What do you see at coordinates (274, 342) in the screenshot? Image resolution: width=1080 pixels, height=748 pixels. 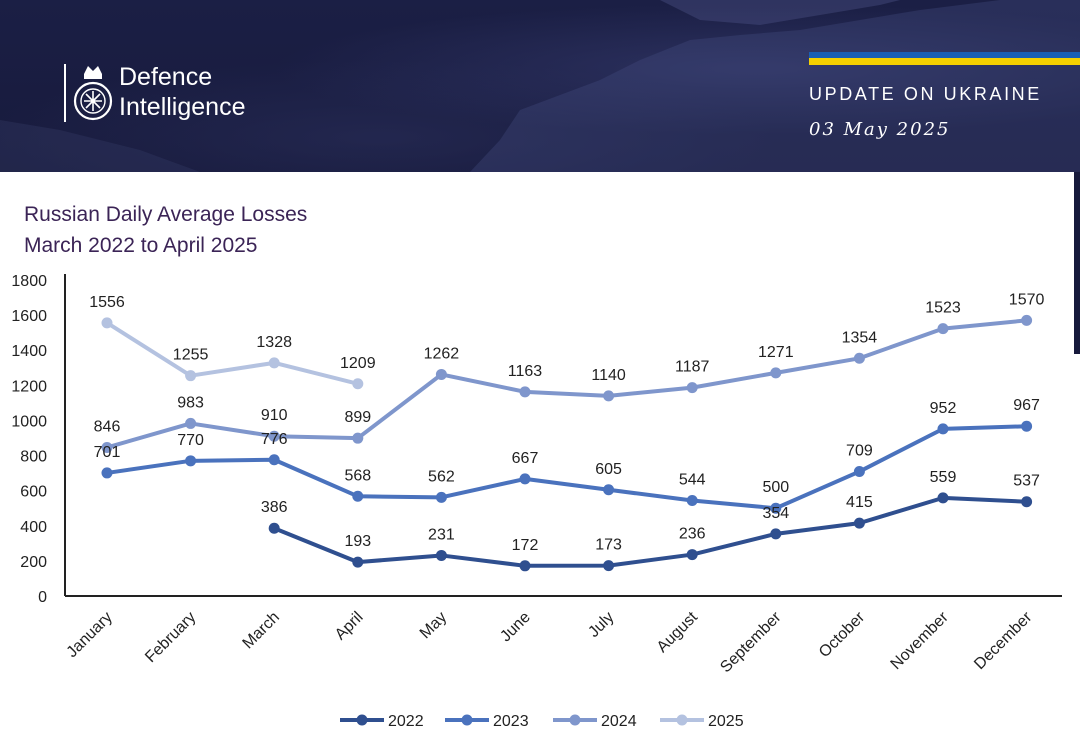 I see `data-label-2025: 1328` at bounding box center [274, 342].